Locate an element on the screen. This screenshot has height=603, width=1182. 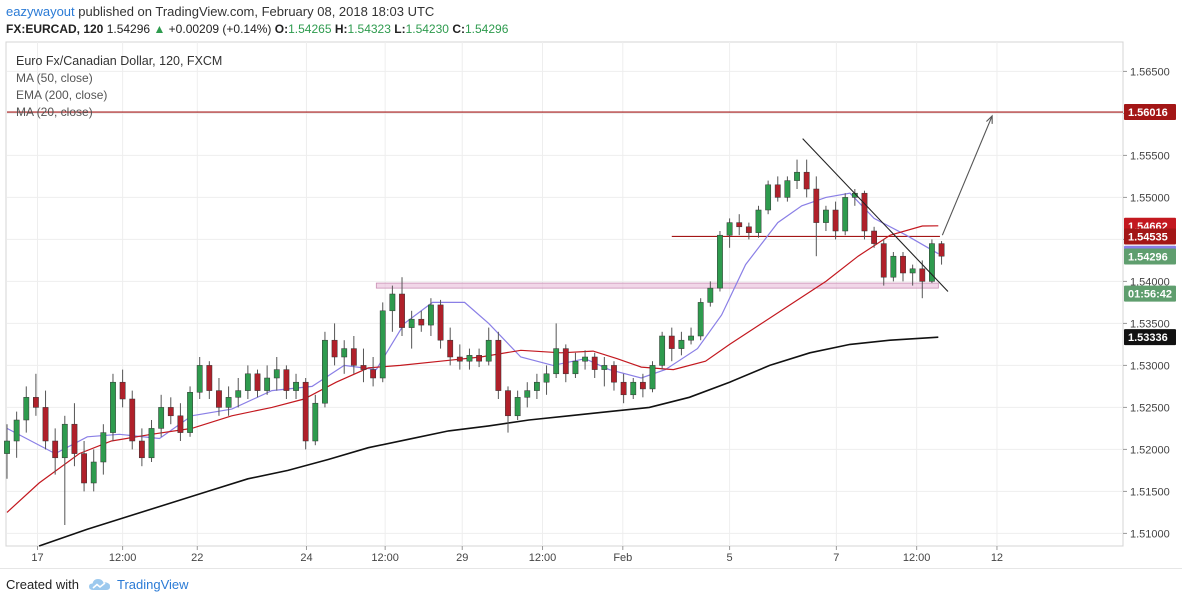
time-axis: 17 12:00 22 24 12:00 29 12:00 Feb 5 7 12:00 12 is located at coordinates (517, 555).